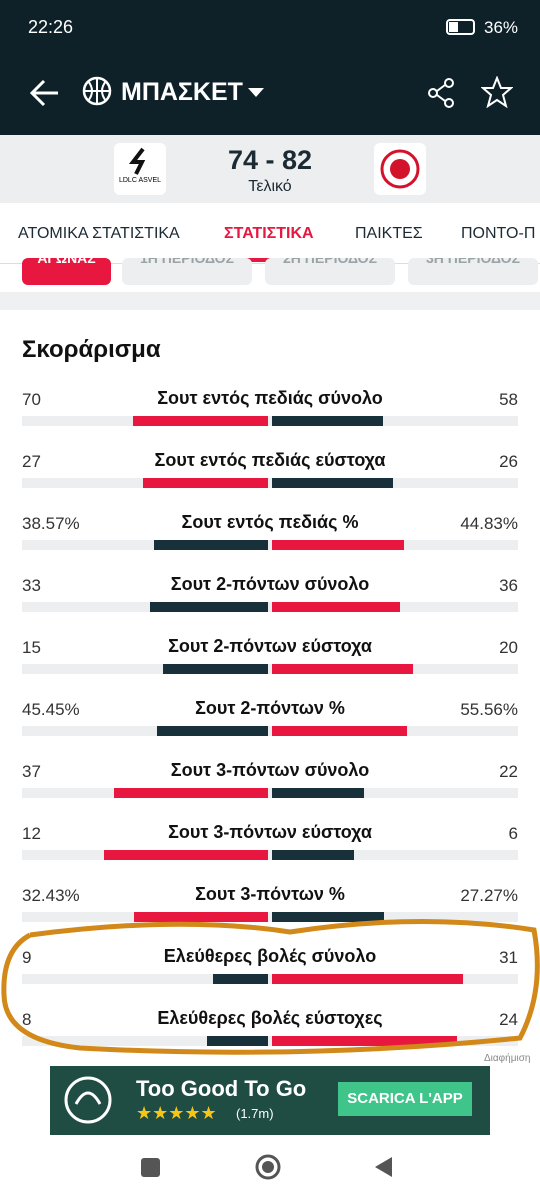 The height and width of the screenshot is (1200, 540). Describe the element at coordinates (489, 709) in the screenshot. I see `away-value: 55.56%` at that location.